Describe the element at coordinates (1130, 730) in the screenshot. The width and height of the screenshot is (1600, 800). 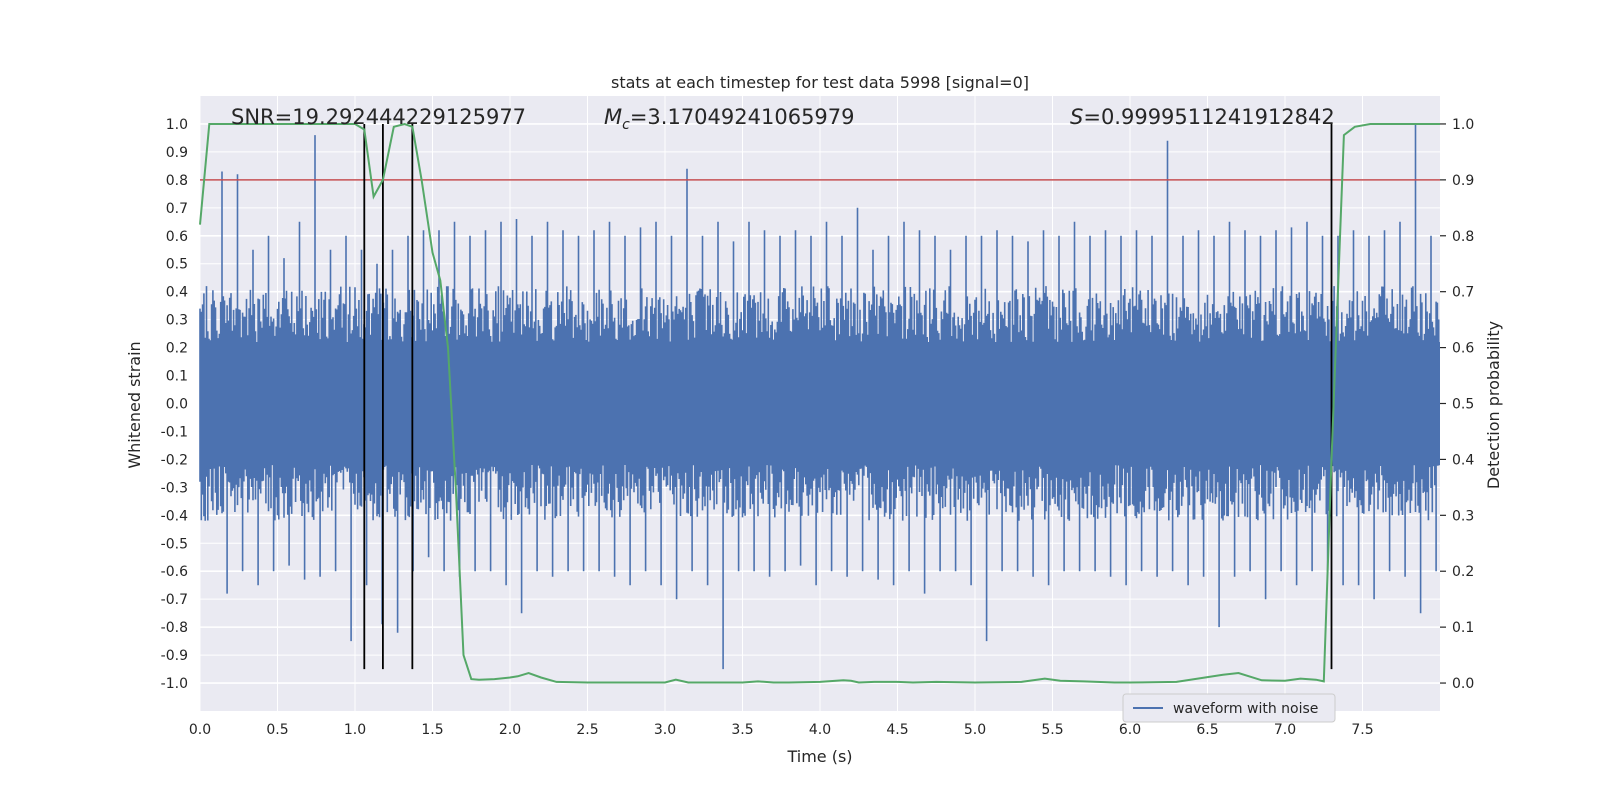
I see `x-tick-label: 6.0` at that location.